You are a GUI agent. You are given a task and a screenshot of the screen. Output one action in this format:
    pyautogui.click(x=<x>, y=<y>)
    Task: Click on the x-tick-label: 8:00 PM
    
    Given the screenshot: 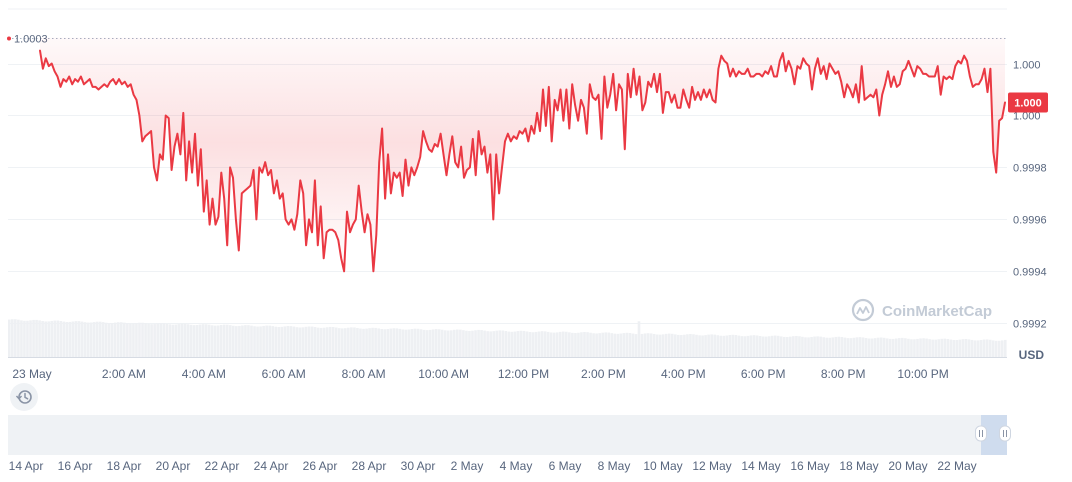 What is the action you would take?
    pyautogui.click(x=843, y=374)
    